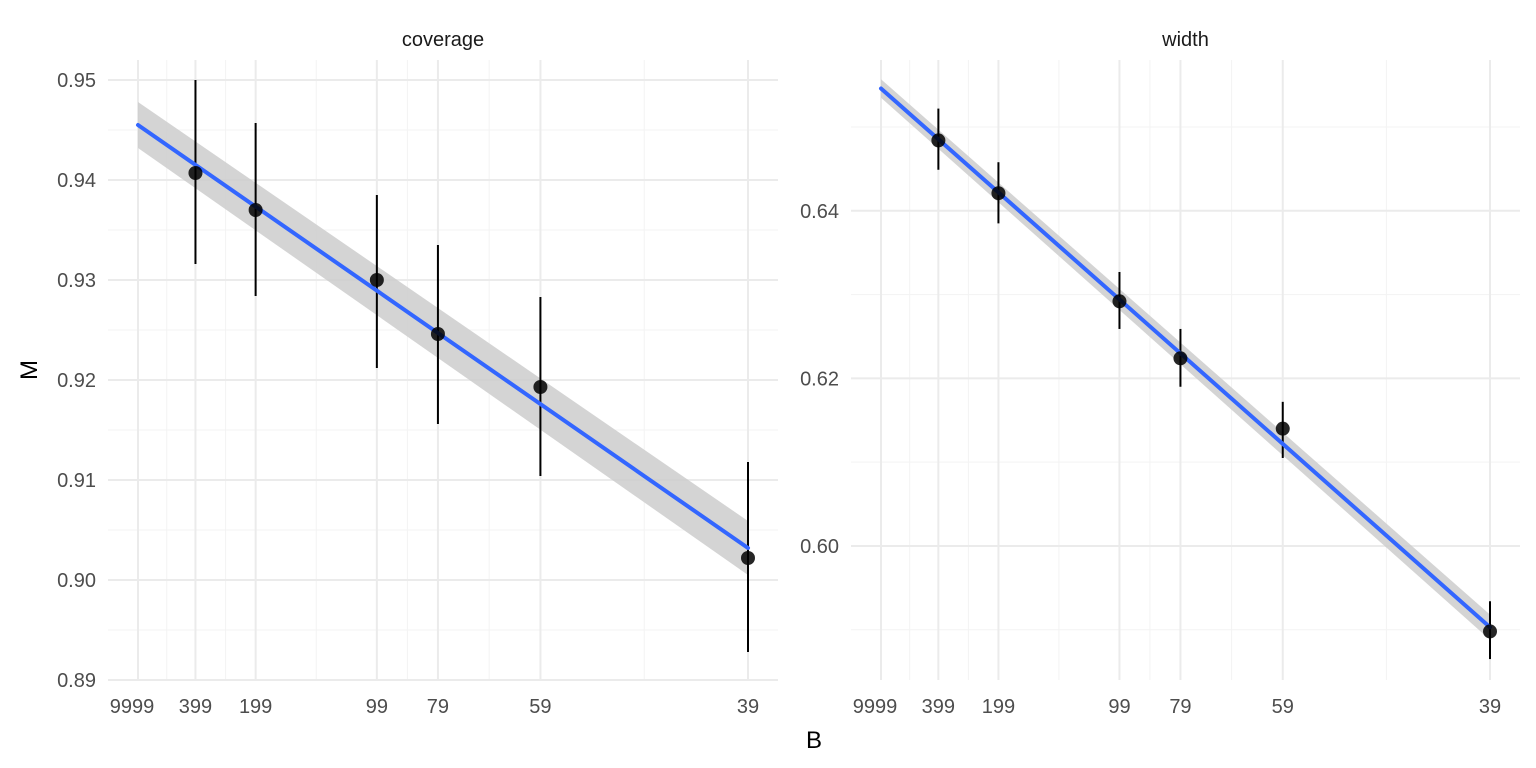 The width and height of the screenshot is (1536, 768). What do you see at coordinates (29, 370) in the screenshot?
I see `y-axis-title: M` at bounding box center [29, 370].